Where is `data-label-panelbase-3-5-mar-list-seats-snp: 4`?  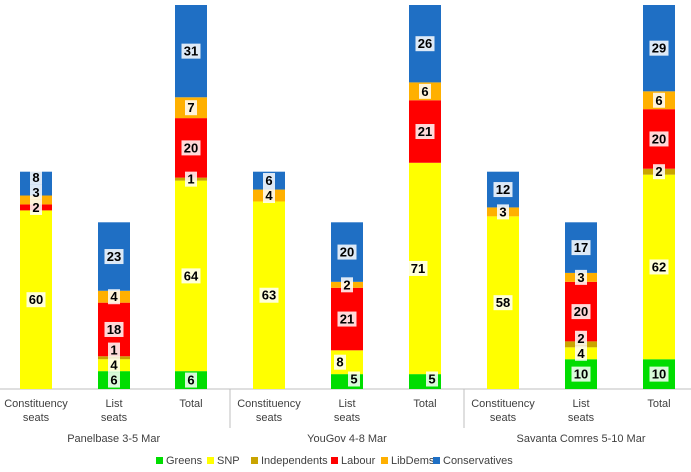
data-label-panelbase-3-5-mar-list-seats-snp: 4 is located at coordinates (114, 365).